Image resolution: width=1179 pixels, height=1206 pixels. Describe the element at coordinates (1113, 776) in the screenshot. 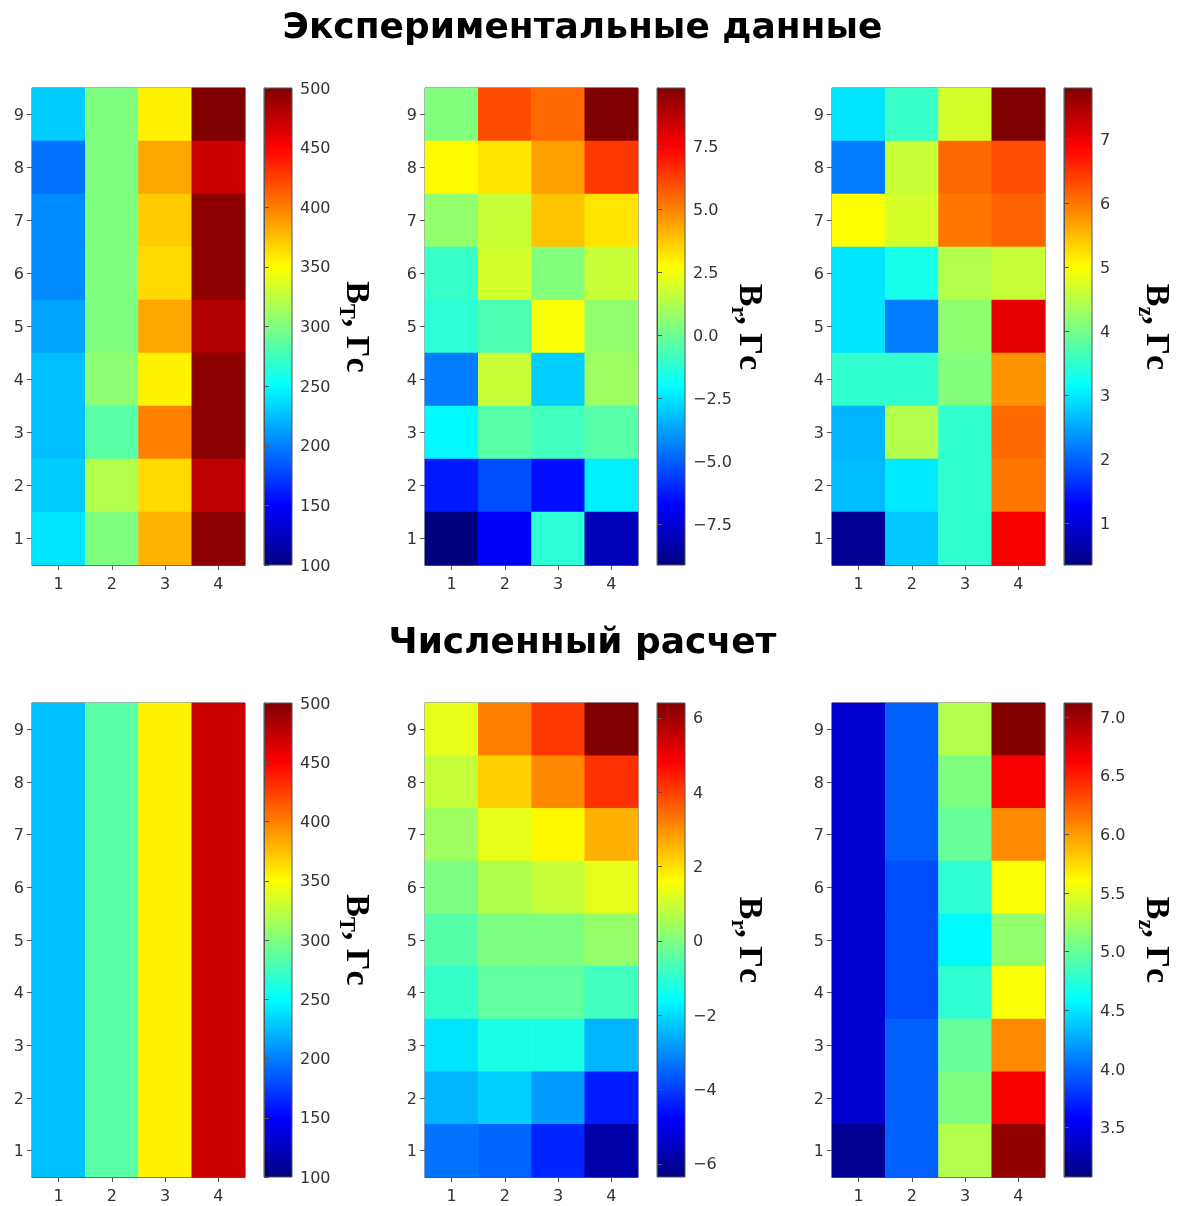

I see `color-bar-label: 6.5` at that location.